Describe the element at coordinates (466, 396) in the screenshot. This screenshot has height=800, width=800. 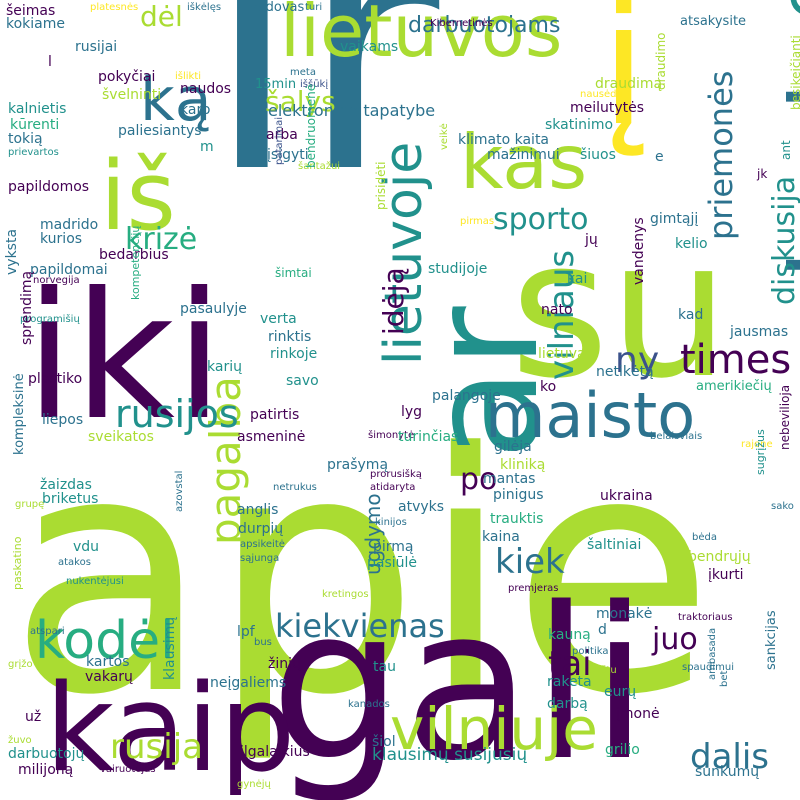
I see `word-palangoje: palangoje` at that location.